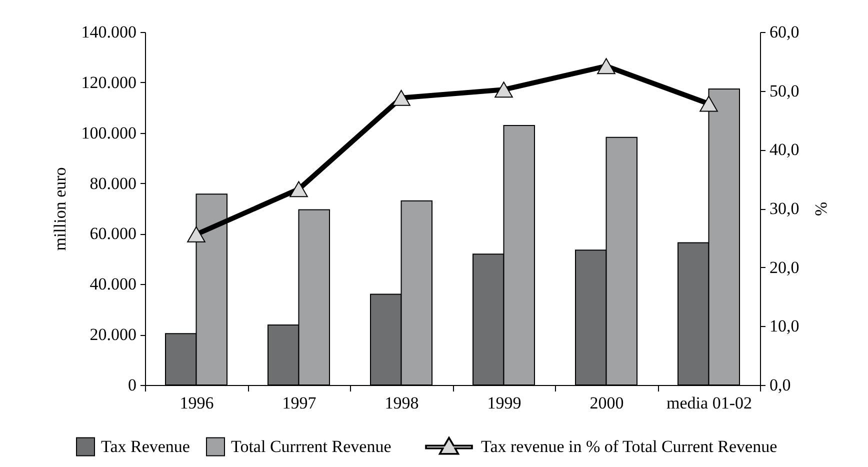  I want to click on y2-tick-label: 40,0, so click(785, 150).